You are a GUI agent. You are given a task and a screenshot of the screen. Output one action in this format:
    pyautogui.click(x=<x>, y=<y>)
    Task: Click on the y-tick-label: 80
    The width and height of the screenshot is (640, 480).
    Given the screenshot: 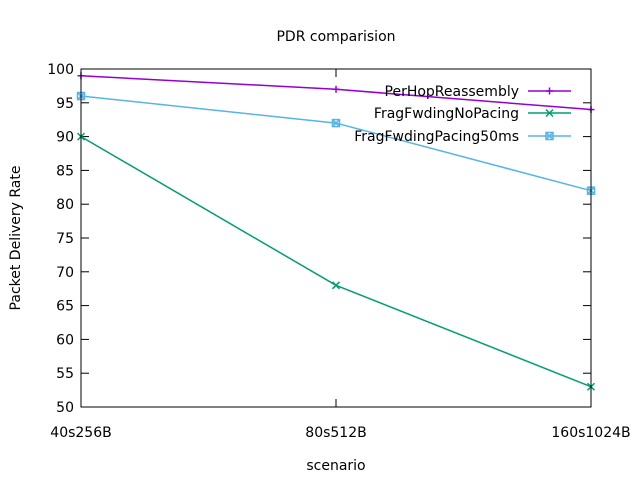 What is the action you would take?
    pyautogui.click(x=65, y=205)
    